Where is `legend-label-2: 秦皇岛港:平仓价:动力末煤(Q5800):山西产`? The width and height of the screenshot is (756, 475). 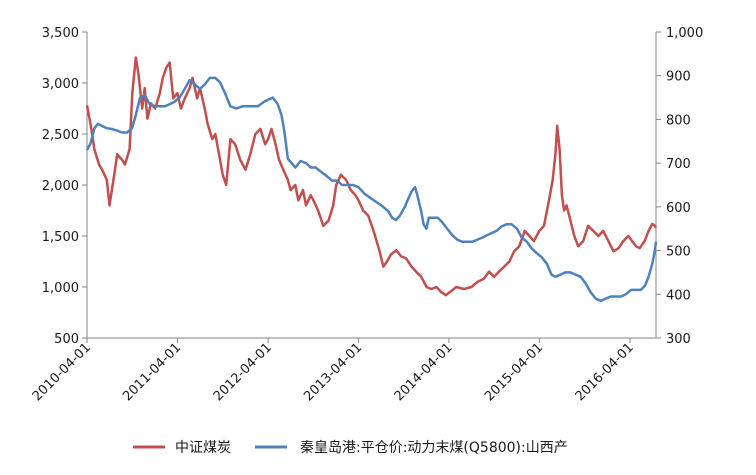 legend-label-2: 秦皇岛港:平仓价:动力末煤(Q5800):山西产 is located at coordinates (434, 448).